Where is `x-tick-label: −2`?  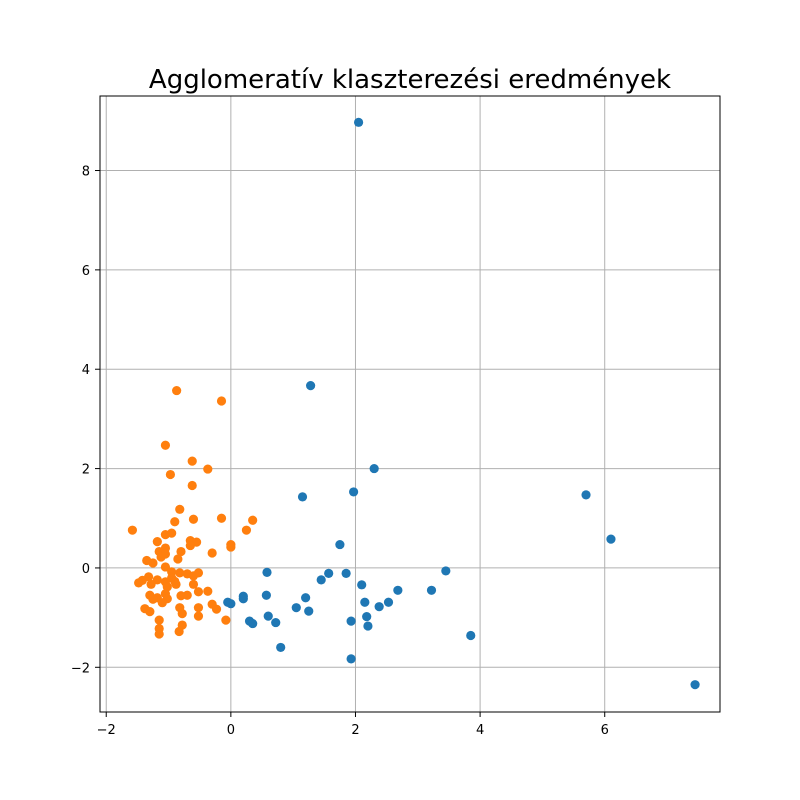
x-tick-label: −2 is located at coordinates (106, 730).